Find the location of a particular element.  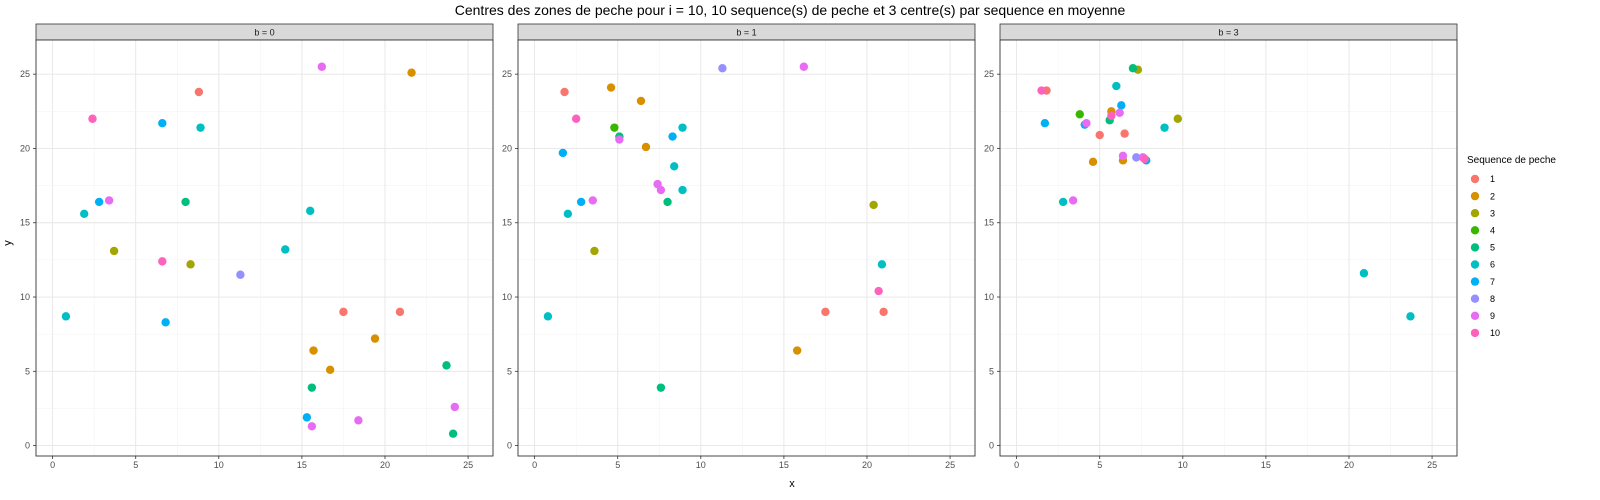

legend-label: 7 is located at coordinates (1492, 282).